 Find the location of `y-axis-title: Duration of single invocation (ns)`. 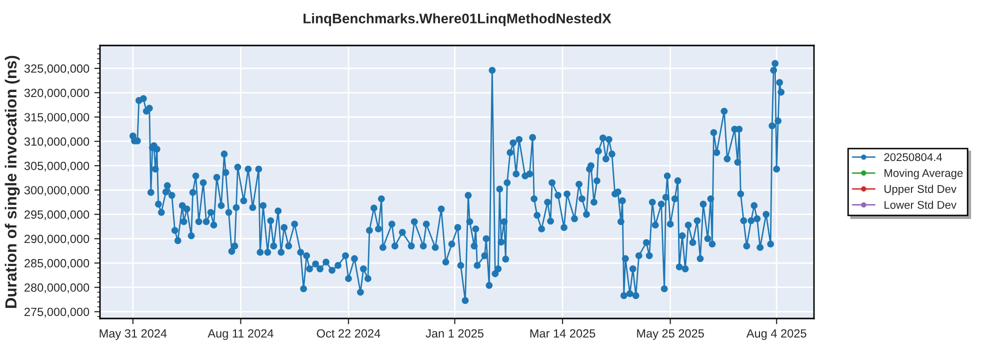

y-axis-title: Duration of single invocation (ns) is located at coordinates (12, 182).